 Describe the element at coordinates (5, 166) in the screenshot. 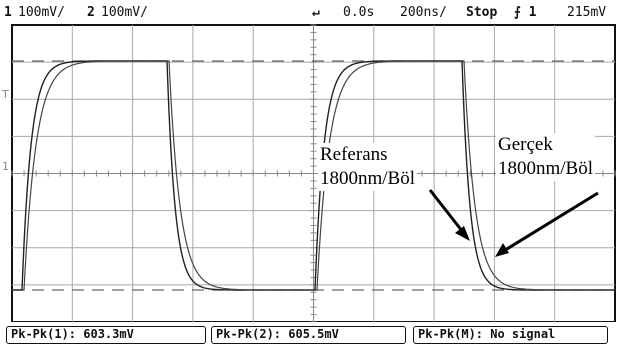

I see `ground-marker: 1` at that location.